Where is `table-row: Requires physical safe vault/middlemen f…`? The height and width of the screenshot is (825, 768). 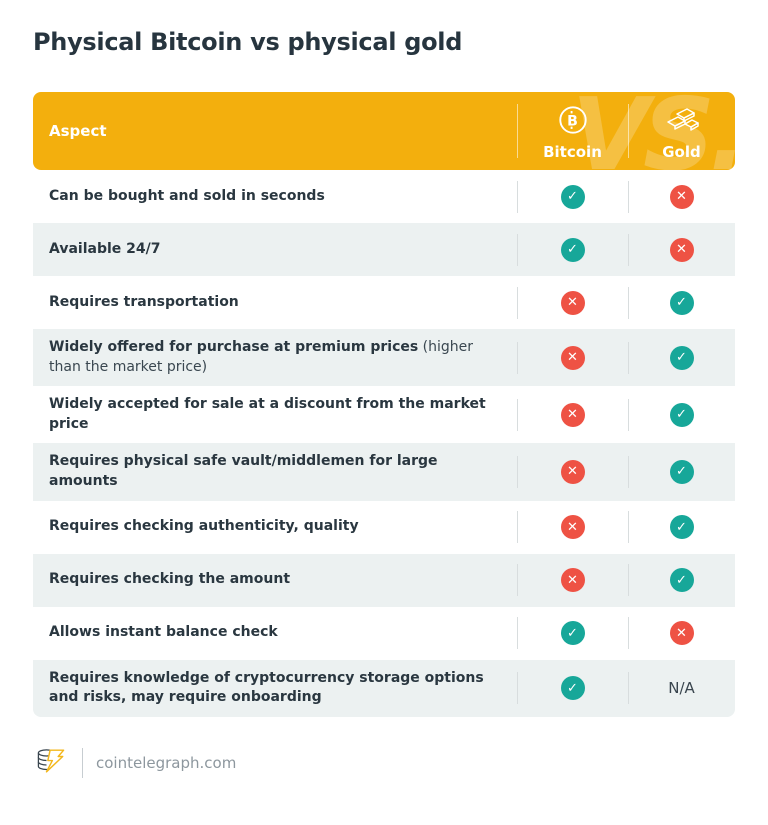
table-row: Requires physical safe vault/middlemen f… is located at coordinates (384, 472).